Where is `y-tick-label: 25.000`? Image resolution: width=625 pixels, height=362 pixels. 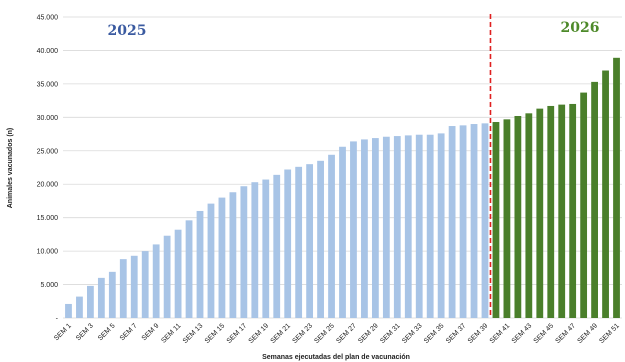
y-tick-label: 25.000 is located at coordinates (48, 151).